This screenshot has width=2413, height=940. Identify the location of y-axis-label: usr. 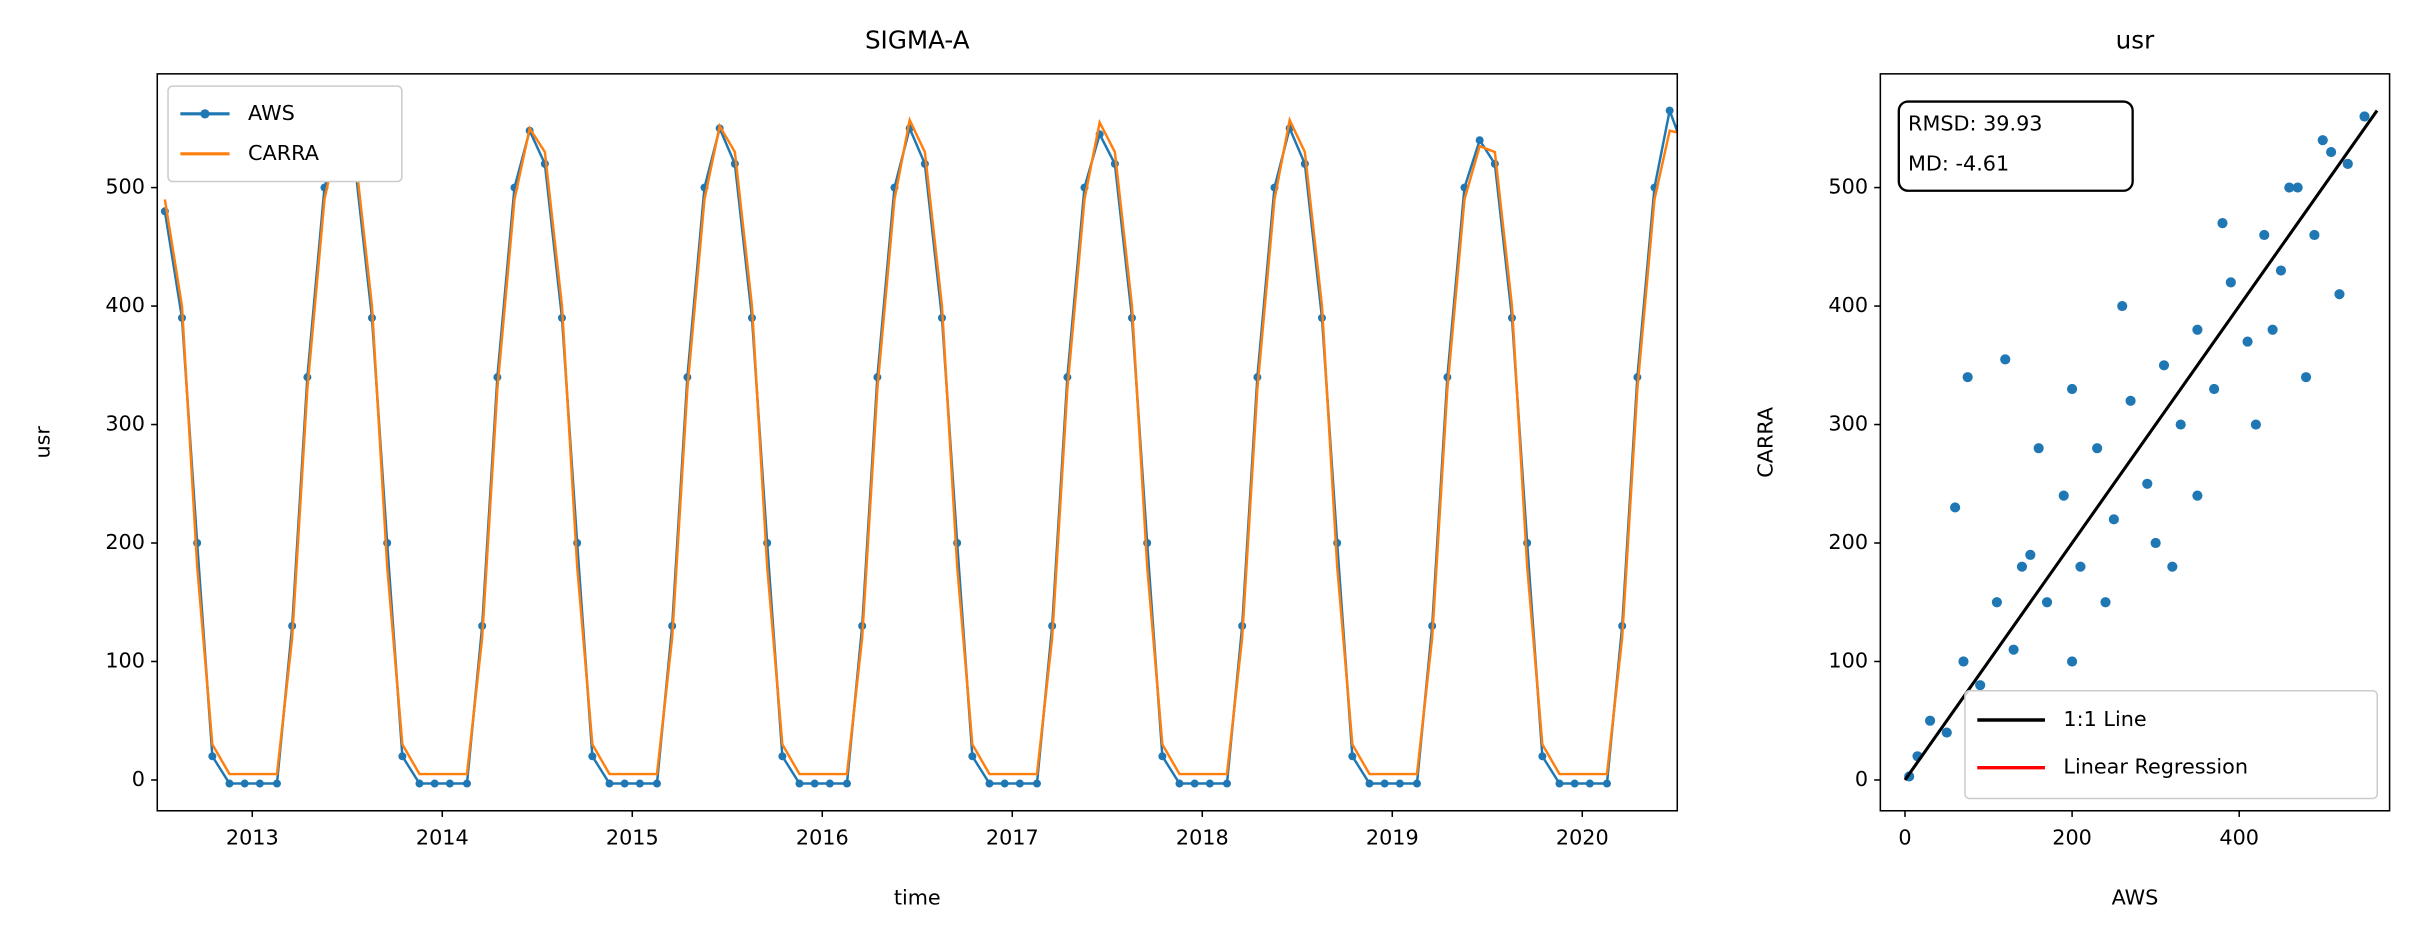
(42, 442).